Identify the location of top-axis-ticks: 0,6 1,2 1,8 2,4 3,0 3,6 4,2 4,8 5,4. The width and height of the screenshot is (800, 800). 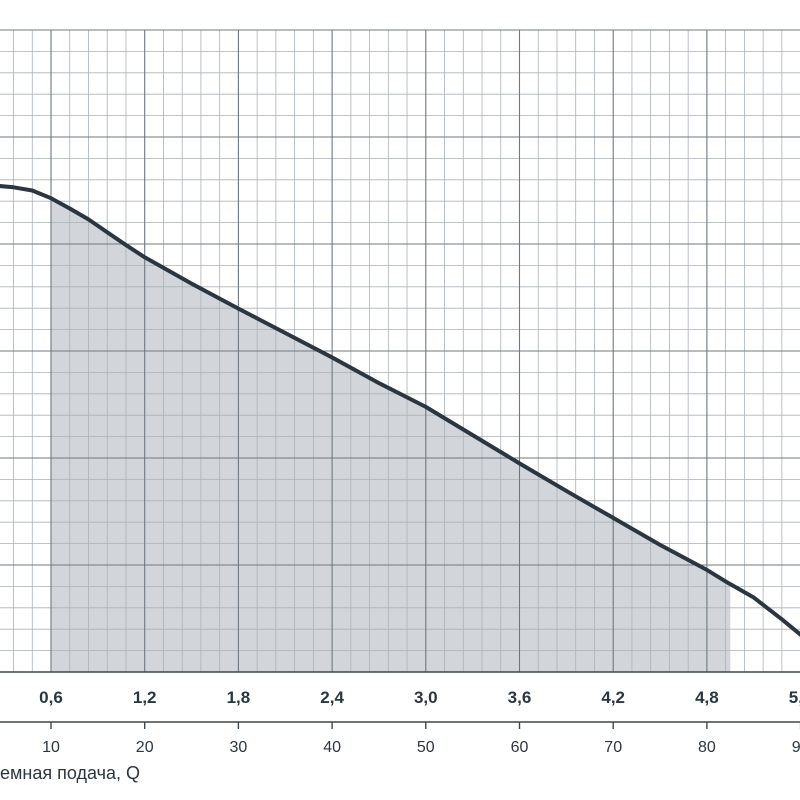
(419, 697).